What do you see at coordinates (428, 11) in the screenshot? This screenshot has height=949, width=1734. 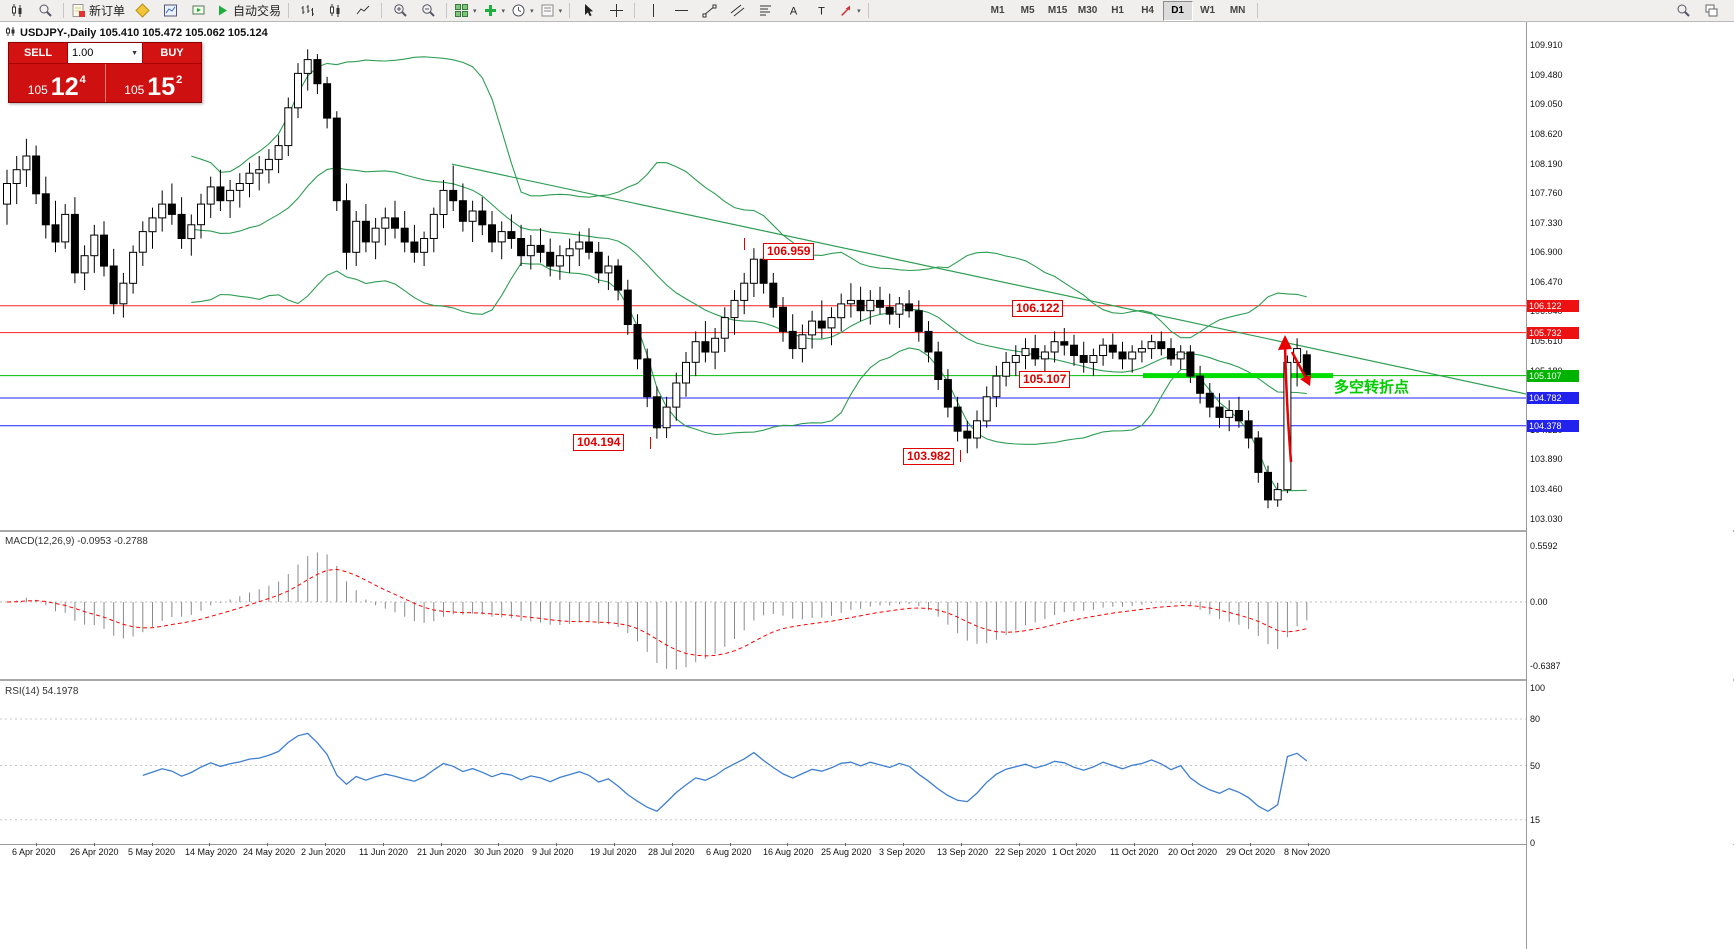 I see `zoom-out-button` at bounding box center [428, 11].